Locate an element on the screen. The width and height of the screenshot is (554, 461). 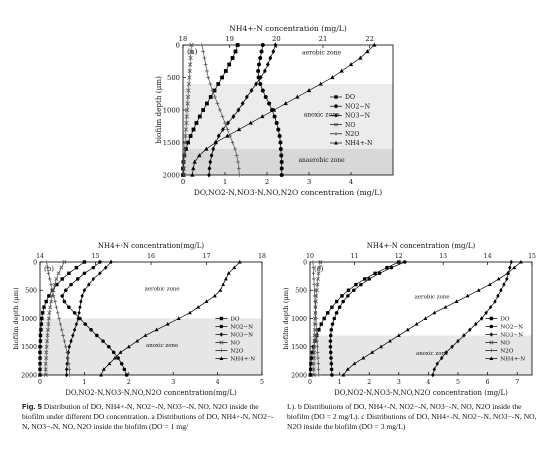
legend-marker-do is located at coordinates (336, 97).